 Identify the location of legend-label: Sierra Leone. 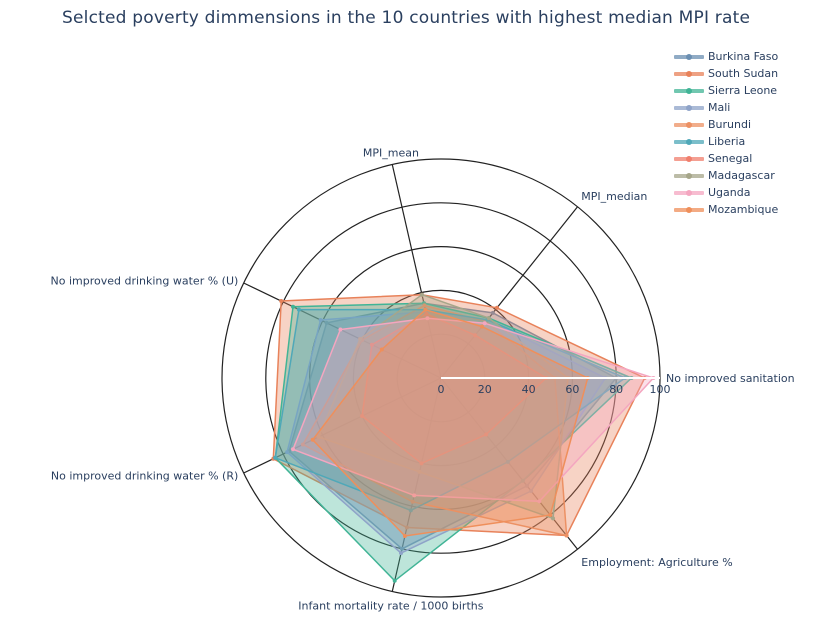
(743, 90).